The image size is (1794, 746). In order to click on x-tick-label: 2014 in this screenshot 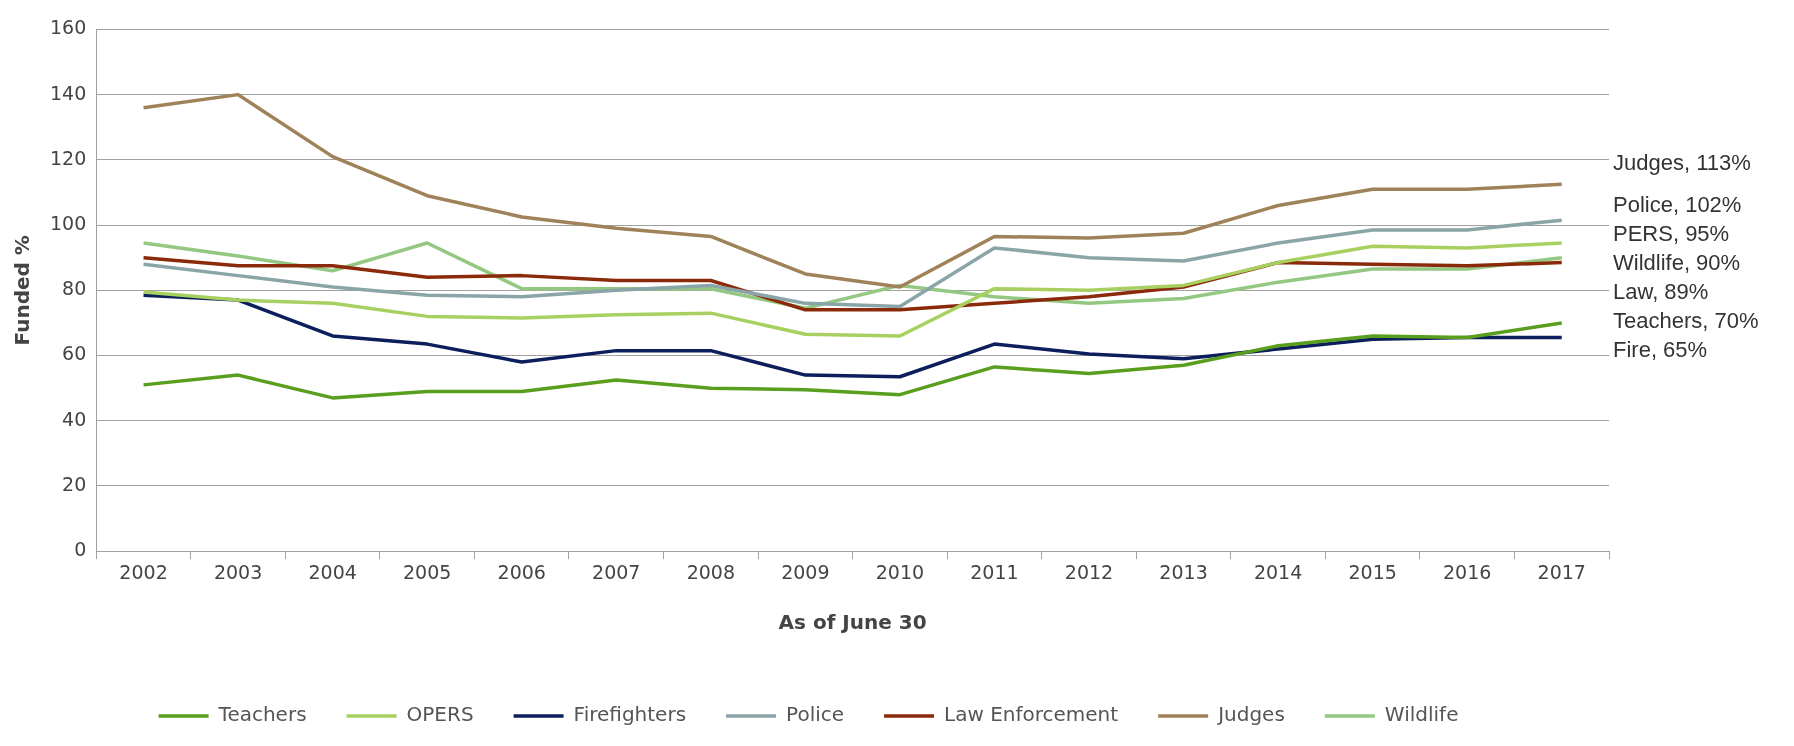, I will do `click(1278, 571)`.